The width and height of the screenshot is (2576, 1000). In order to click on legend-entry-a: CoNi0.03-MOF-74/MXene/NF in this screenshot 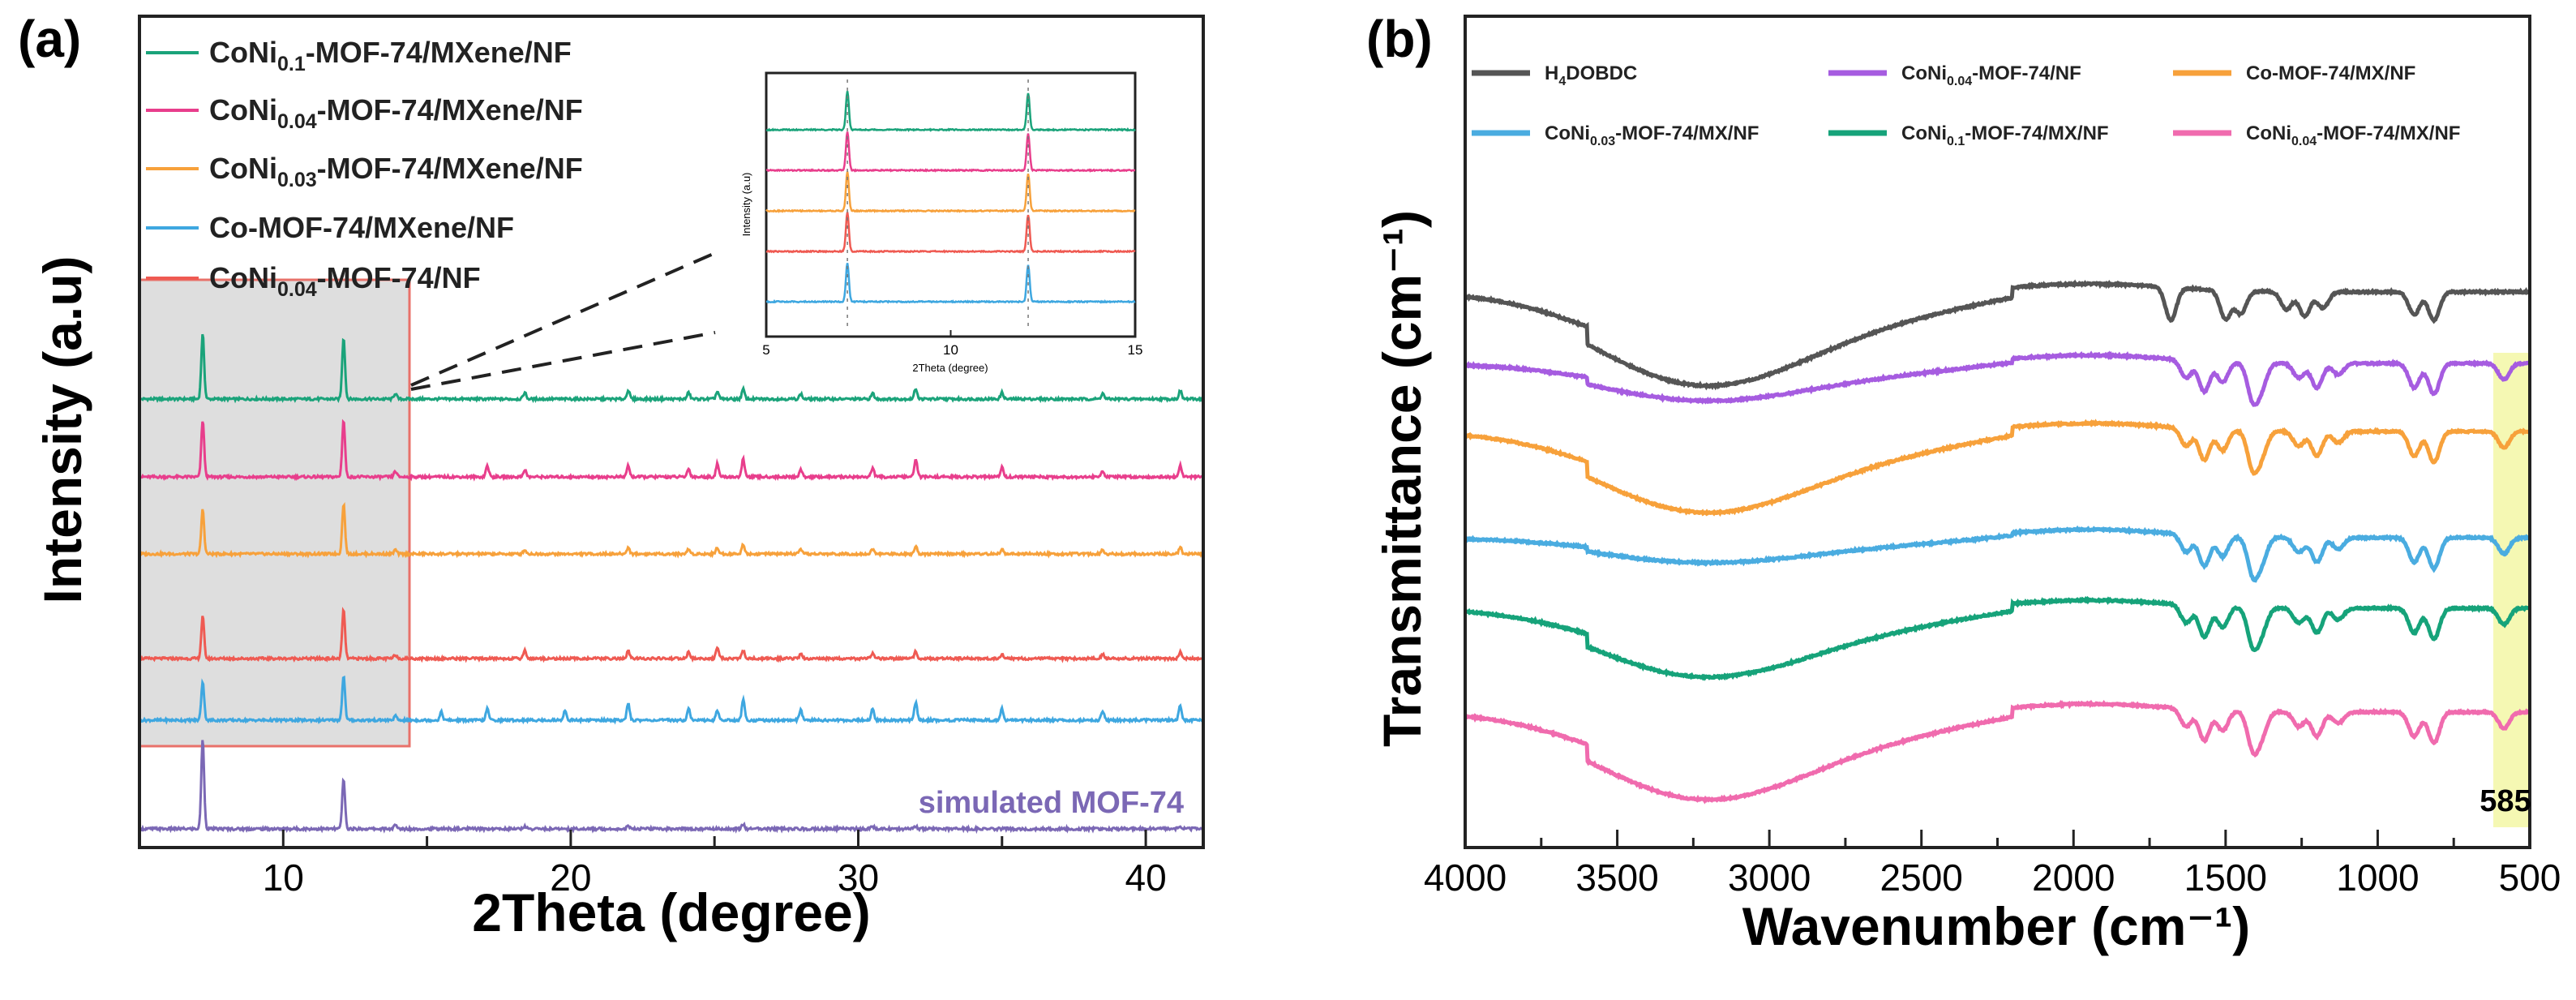, I will do `click(396, 172)`.